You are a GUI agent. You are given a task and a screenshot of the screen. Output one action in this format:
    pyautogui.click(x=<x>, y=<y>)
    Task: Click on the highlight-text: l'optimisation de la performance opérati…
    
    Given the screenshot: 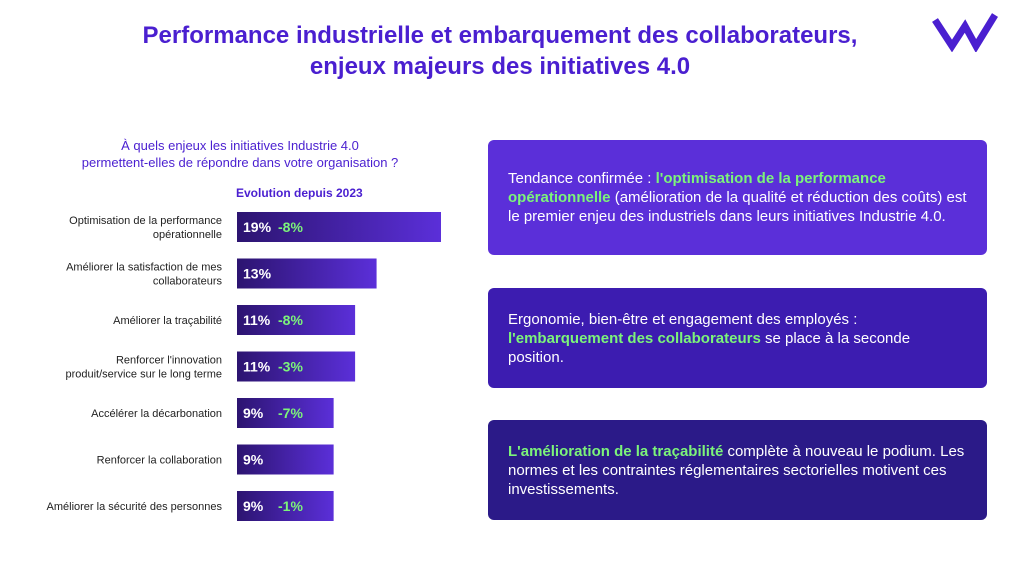 What is the action you would take?
    pyautogui.click(x=697, y=188)
    